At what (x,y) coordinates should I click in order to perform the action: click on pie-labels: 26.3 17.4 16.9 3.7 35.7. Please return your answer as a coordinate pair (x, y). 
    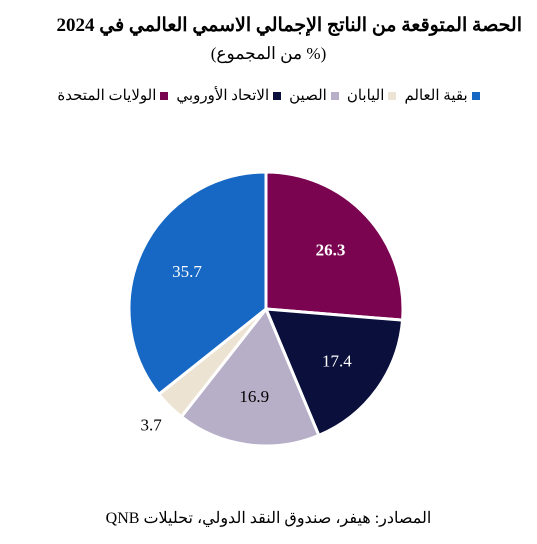
    Looking at the image, I should click on (246, 338).